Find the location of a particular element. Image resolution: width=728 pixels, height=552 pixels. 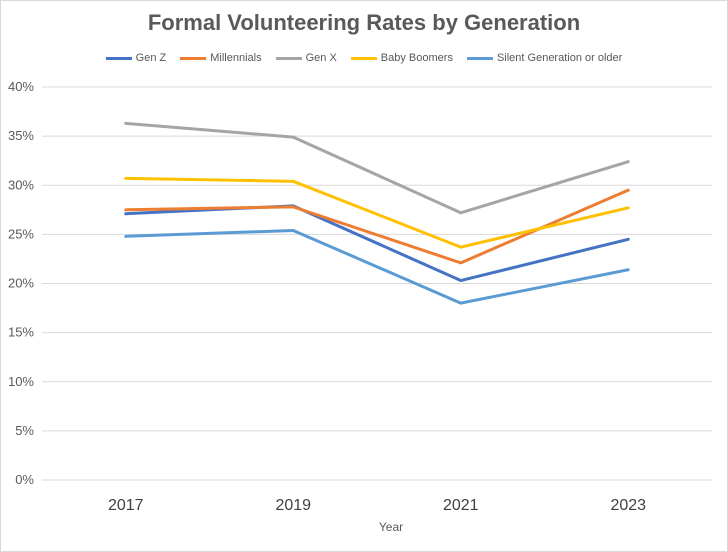

x-tick-label: 2023 is located at coordinates (628, 505).